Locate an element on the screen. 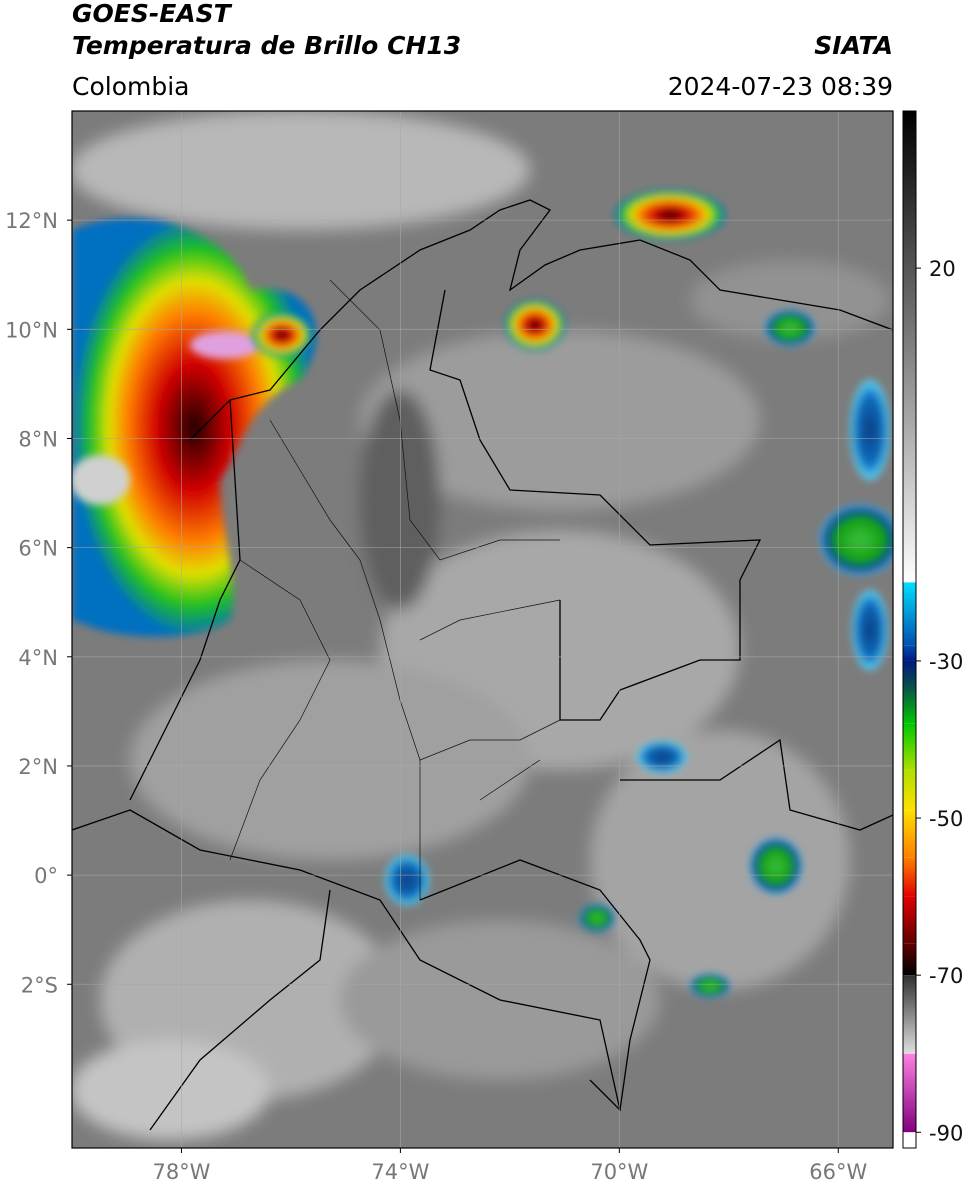 This screenshot has height=1190, width=966. y-tick-label: 6°N is located at coordinates (38, 549).